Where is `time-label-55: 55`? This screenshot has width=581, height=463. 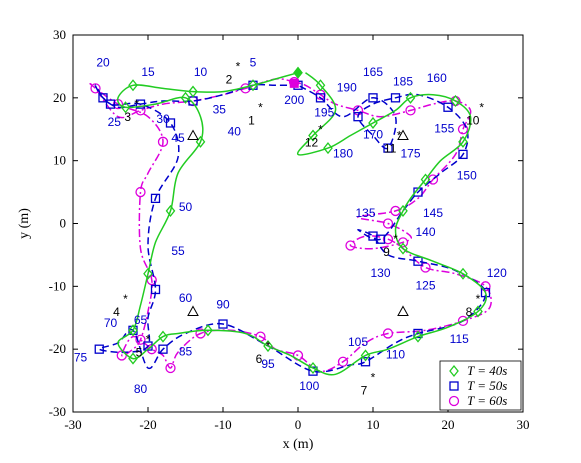 time-label-55: 55 is located at coordinates (178, 251).